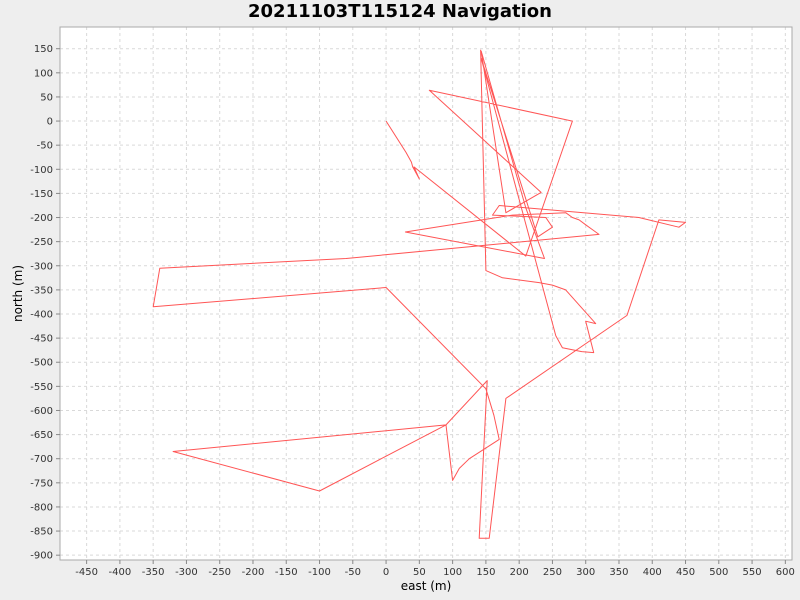 This screenshot has height=600, width=800. I want to click on y-axis-label: north (m), so click(18, 293).